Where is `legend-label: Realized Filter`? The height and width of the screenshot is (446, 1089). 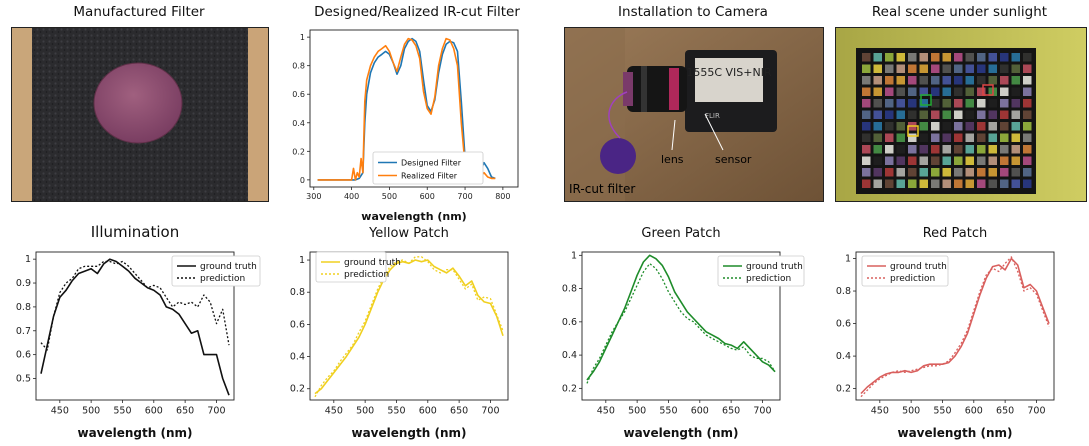
legend-label: Realized Filter is located at coordinates (429, 176).